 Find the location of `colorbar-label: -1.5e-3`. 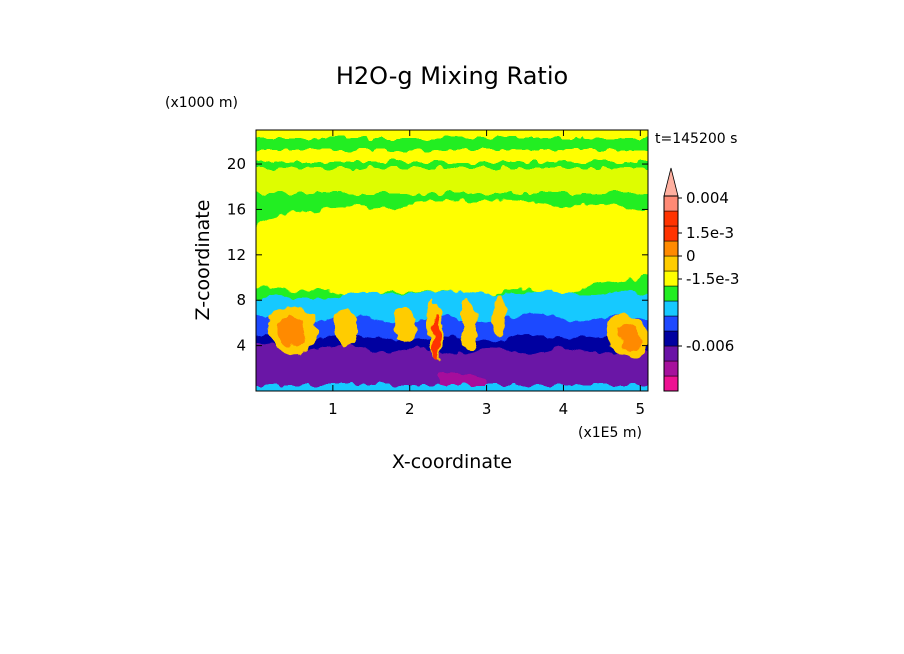

colorbar-label: -1.5e-3 is located at coordinates (712, 279).